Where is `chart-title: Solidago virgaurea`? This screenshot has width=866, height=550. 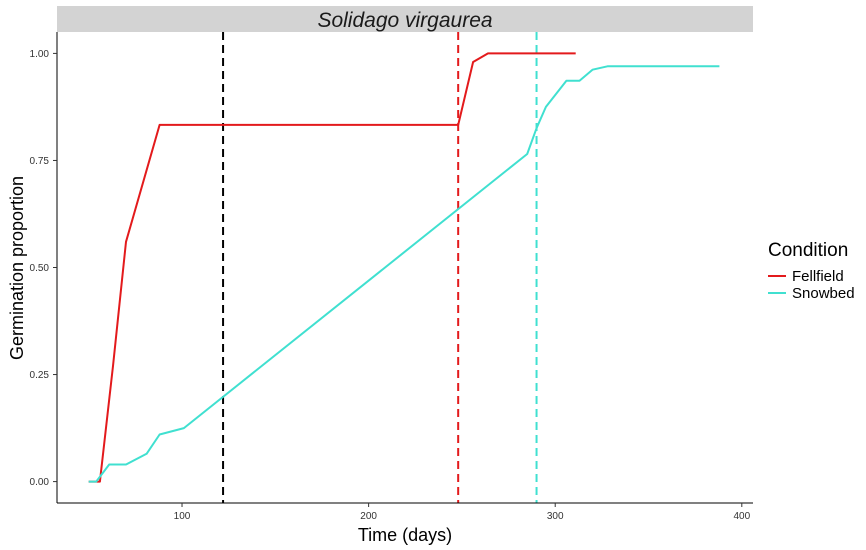 chart-title: Solidago virgaurea is located at coordinates (404, 20).